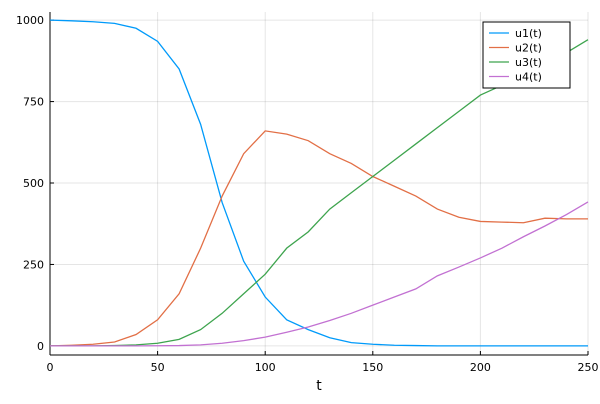 The height and width of the screenshot is (404, 600). What do you see at coordinates (158, 367) in the screenshot?
I see `x-tick-label: 50` at bounding box center [158, 367].